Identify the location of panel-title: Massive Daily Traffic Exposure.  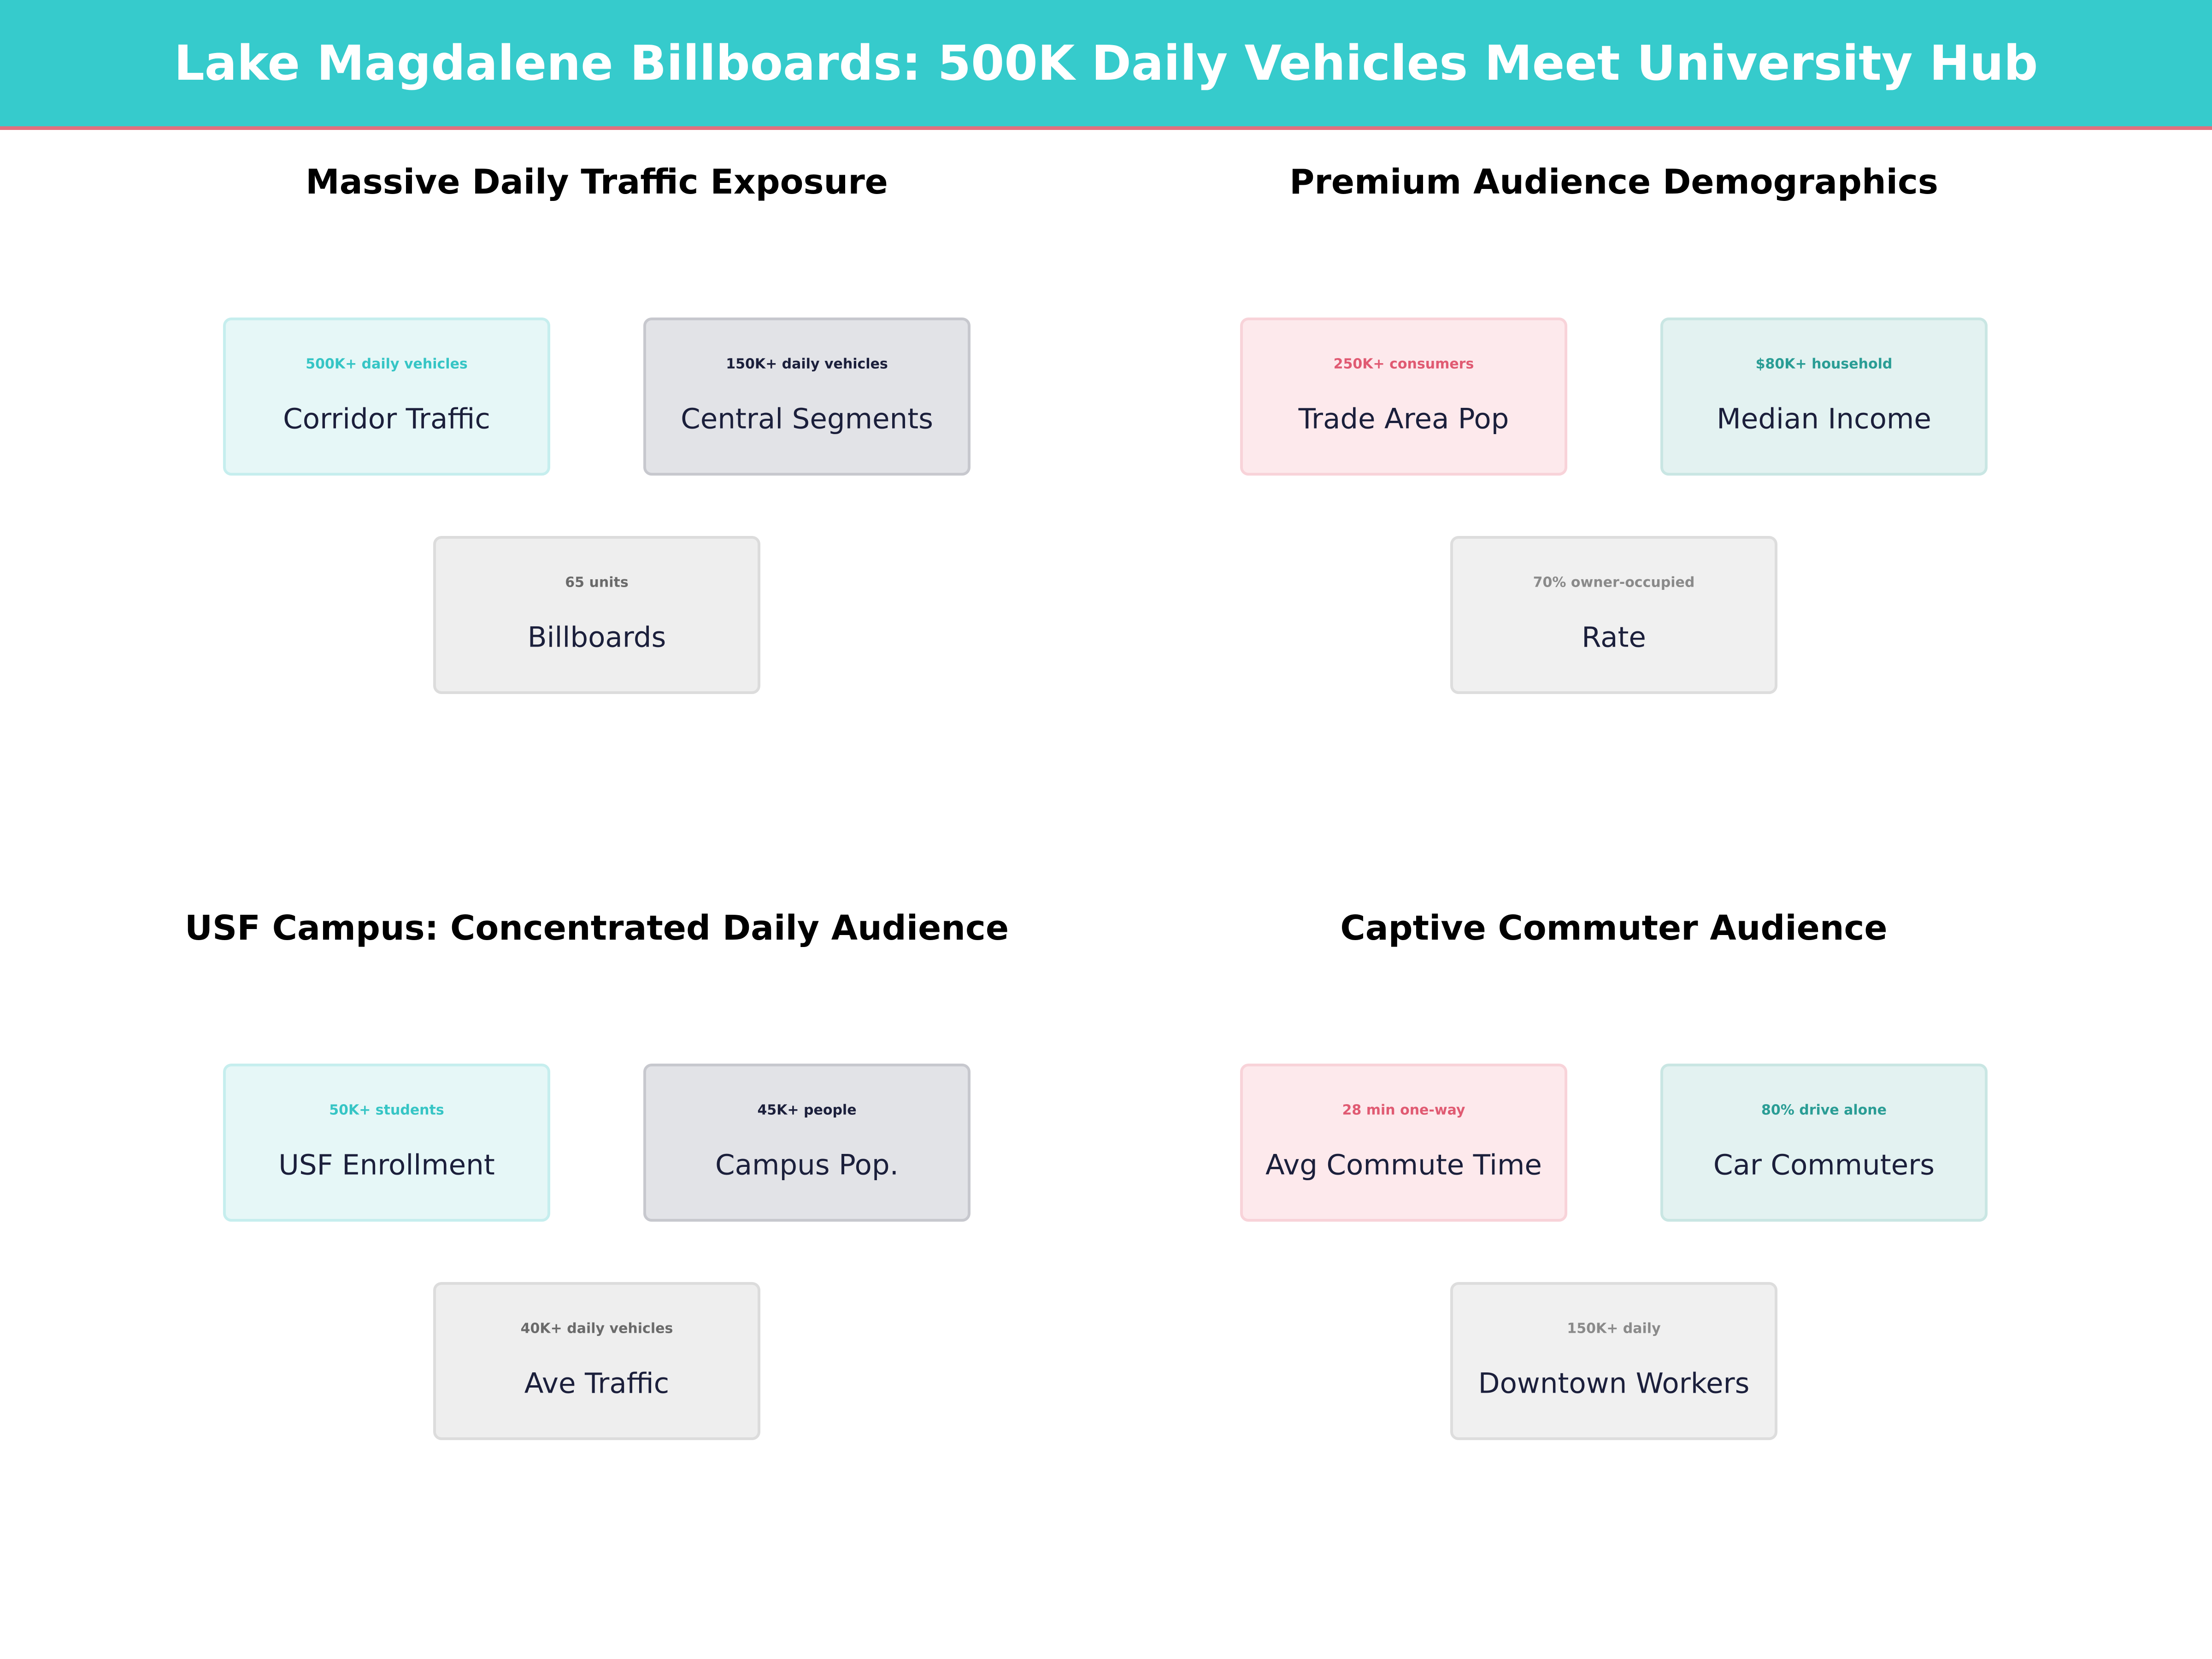
(597, 182).